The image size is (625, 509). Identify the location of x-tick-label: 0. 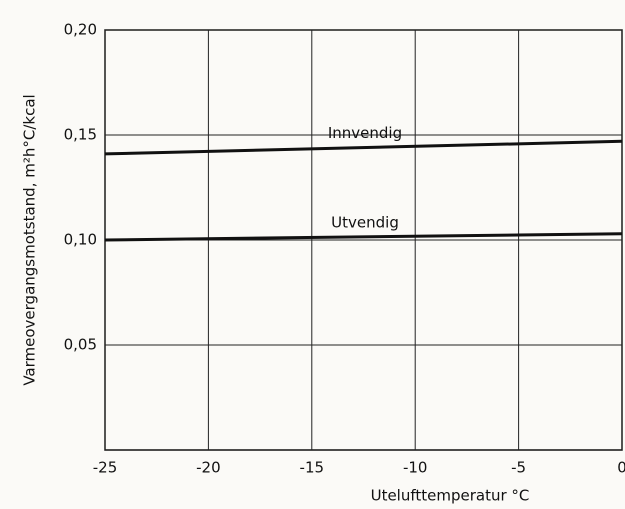
(621, 468).